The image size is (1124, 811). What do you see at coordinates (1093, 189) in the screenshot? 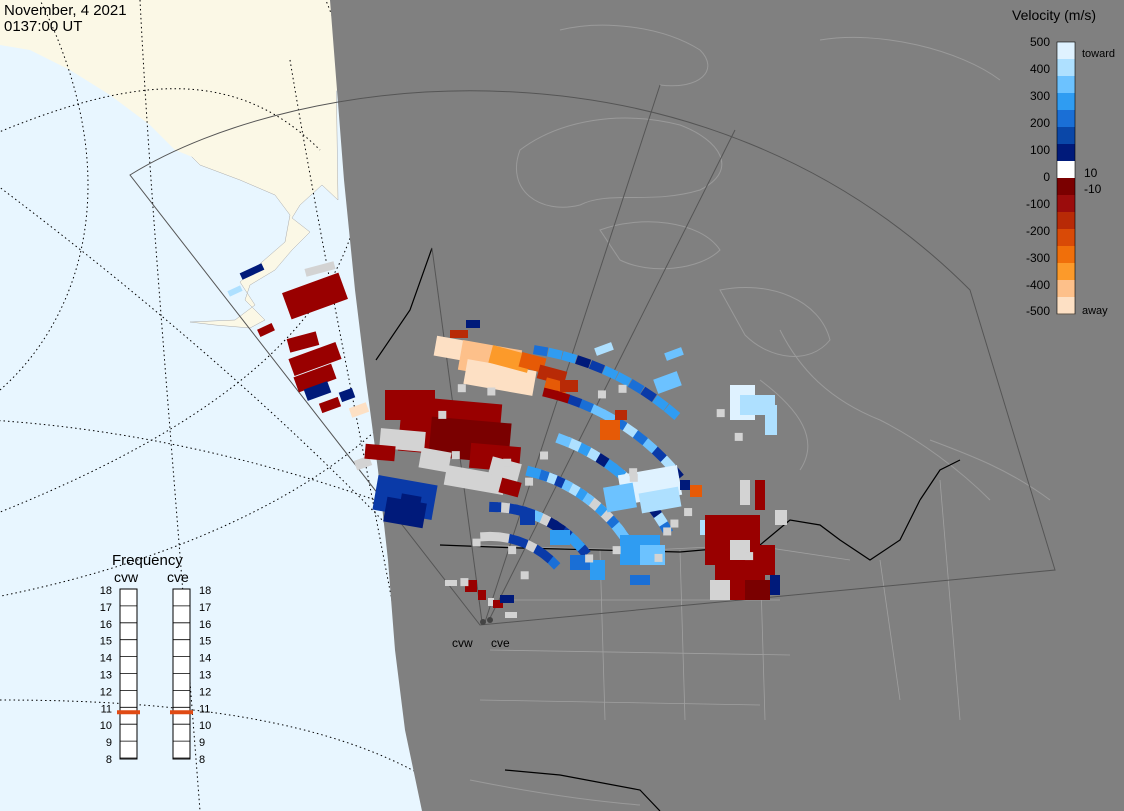
I see `legend-inner-label-neg: -10` at bounding box center [1093, 189].